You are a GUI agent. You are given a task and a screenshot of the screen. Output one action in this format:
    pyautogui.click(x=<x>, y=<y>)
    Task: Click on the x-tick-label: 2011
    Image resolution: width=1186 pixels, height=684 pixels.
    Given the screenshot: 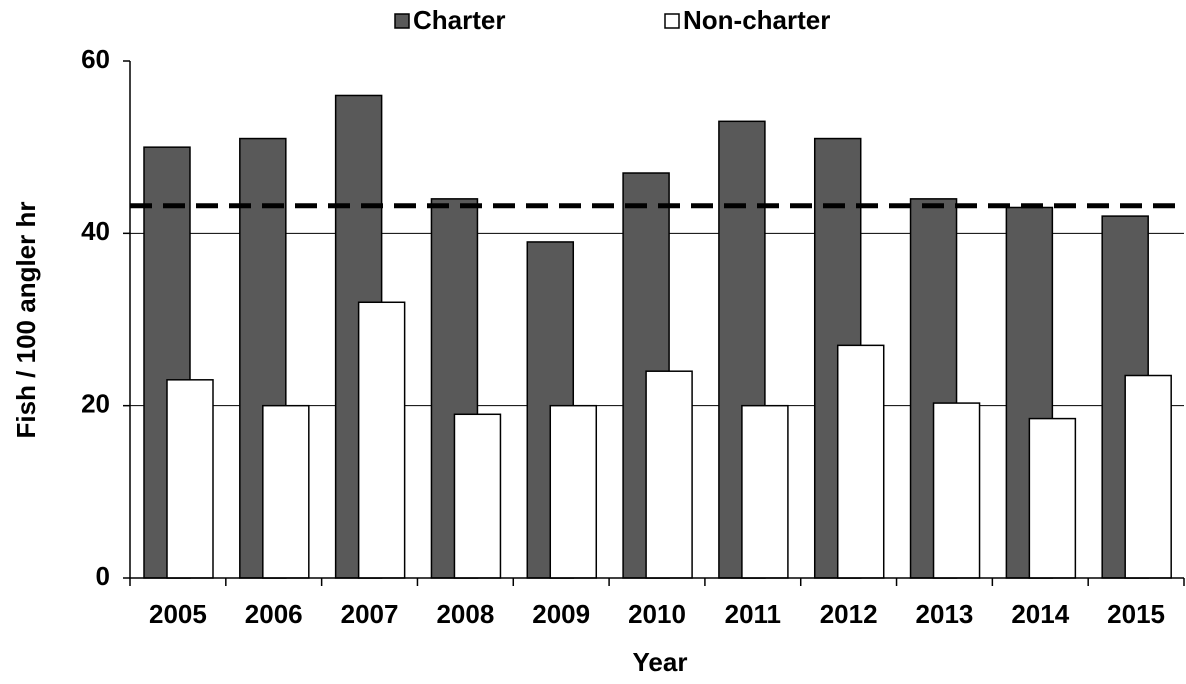 What is the action you would take?
    pyautogui.click(x=753, y=614)
    